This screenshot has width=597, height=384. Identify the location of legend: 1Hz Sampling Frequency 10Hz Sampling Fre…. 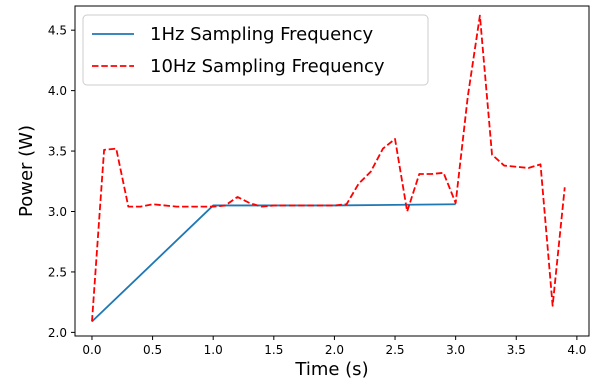
(255, 50).